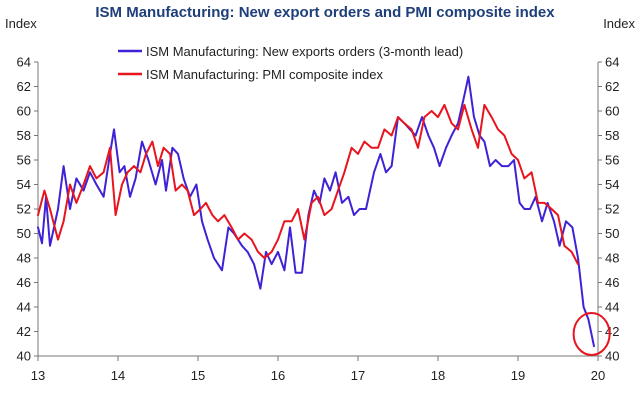  I want to click on y-axis-label-right: Index, so click(619, 23).